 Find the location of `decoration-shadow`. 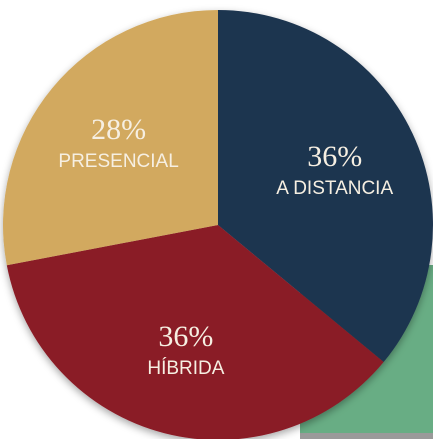

decoration-shadow is located at coordinates (366, 434).